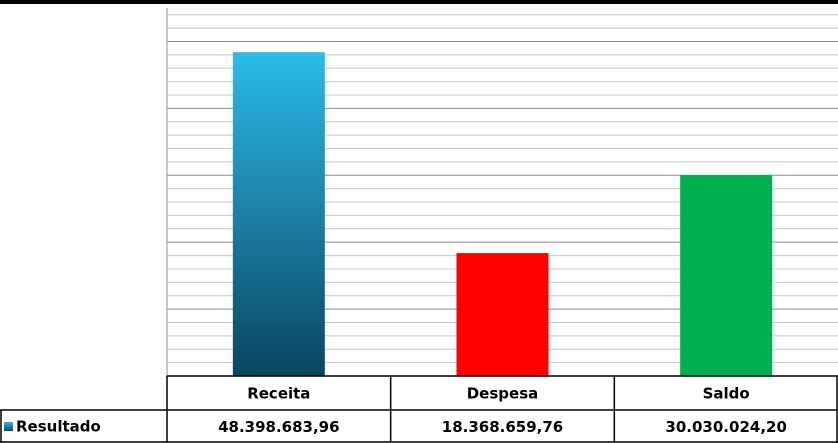  Describe the element at coordinates (502, 427) in the screenshot. I see `value-label: 18.368.659,76` at that location.